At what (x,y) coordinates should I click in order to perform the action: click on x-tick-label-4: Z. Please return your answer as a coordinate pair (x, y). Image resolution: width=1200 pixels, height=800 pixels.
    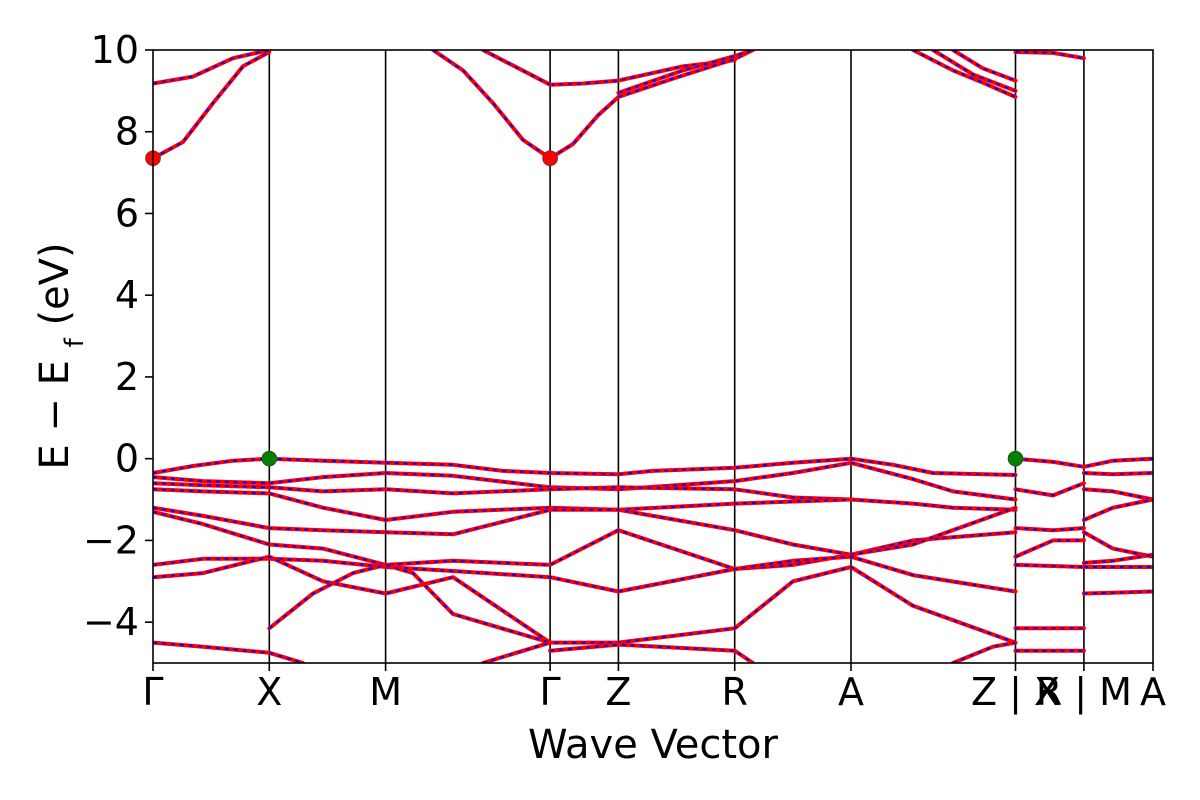
    Looking at the image, I should click on (618, 692).